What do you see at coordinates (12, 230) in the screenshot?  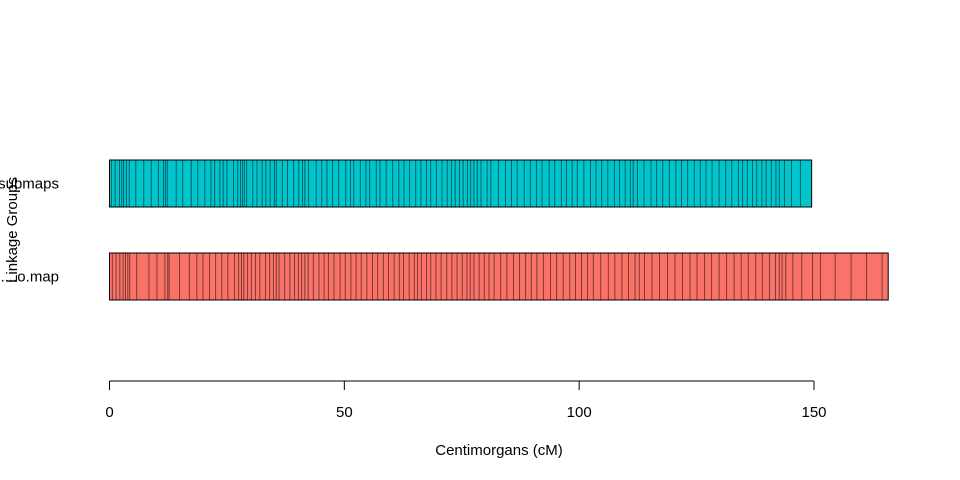 I see `y-axis-title: Linkage Groups` at bounding box center [12, 230].